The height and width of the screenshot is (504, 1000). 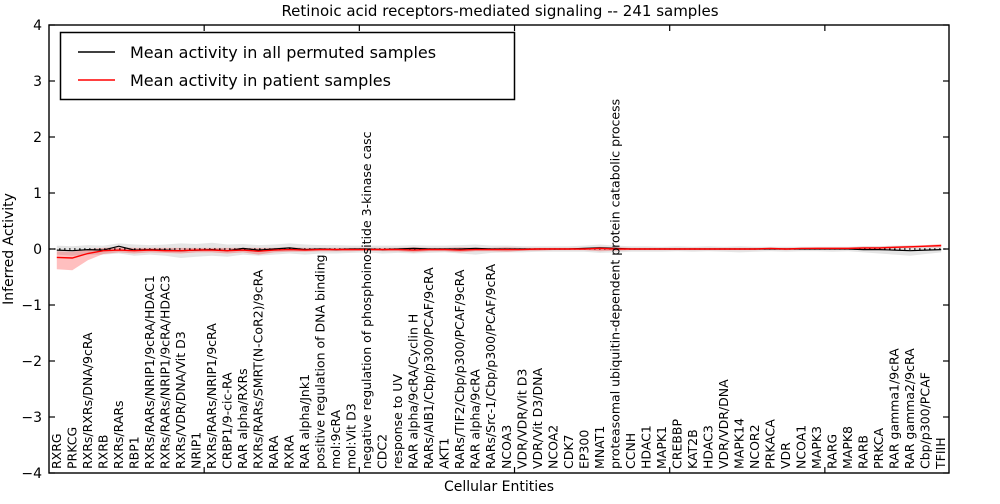 I want to click on x-category-label: mol:9cRA, so click(x=335, y=439).